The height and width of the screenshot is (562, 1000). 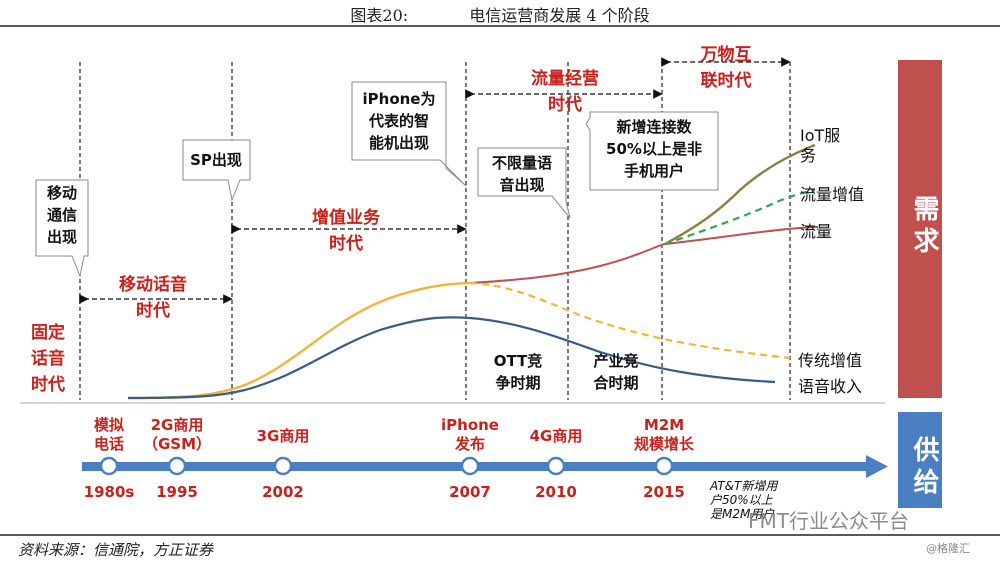 What do you see at coordinates (742, 514) in the screenshot?
I see `att-note-line: 是M2M用户` at bounding box center [742, 514].